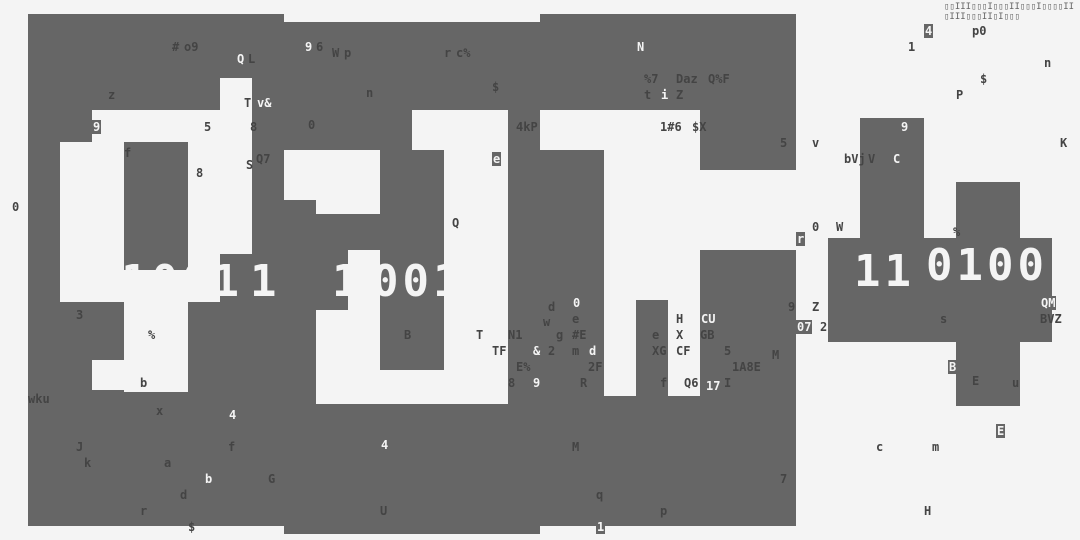  I want to click on glyph: bVj, so click(855, 159).